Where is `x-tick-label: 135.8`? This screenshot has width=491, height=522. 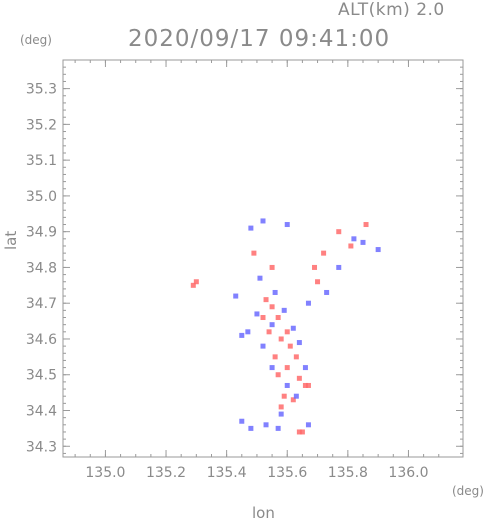
x-tick-label: 135.8 is located at coordinates (348, 473).